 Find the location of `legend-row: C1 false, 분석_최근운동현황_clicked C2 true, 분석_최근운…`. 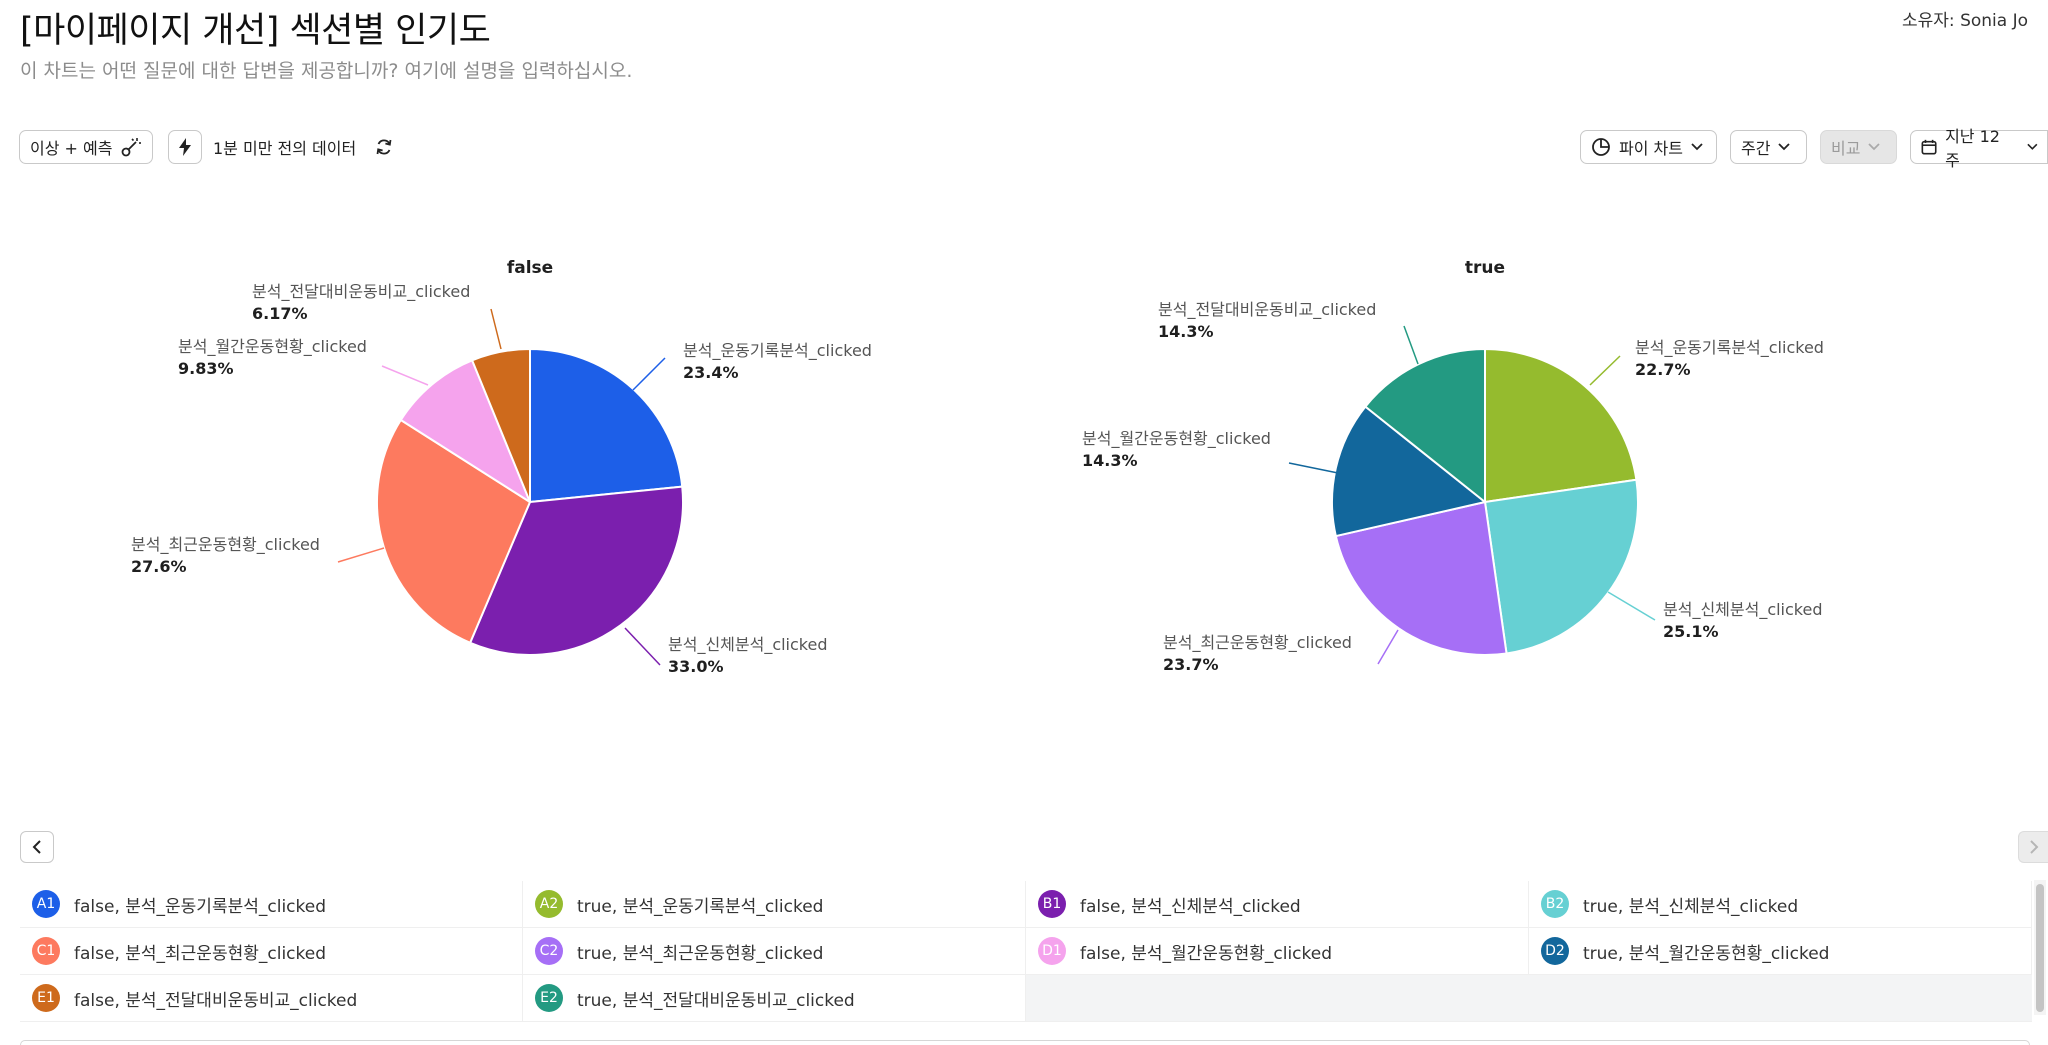

legend-row: C1 false, 분석_최근운동현황_clicked C2 true, 분석_최근운… is located at coordinates (1026, 951).